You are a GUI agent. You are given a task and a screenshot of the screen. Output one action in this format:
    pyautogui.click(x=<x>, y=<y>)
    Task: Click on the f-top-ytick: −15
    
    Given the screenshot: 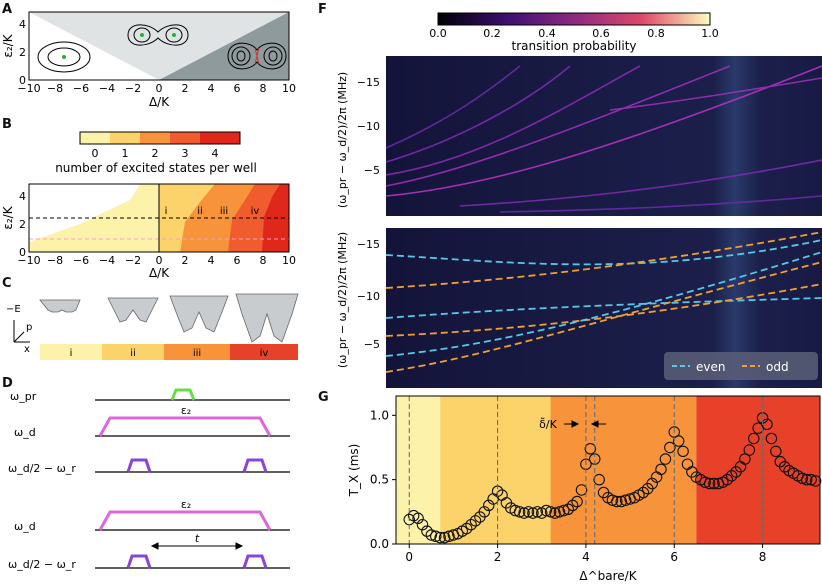 What is the action you would take?
    pyautogui.click(x=368, y=82)
    